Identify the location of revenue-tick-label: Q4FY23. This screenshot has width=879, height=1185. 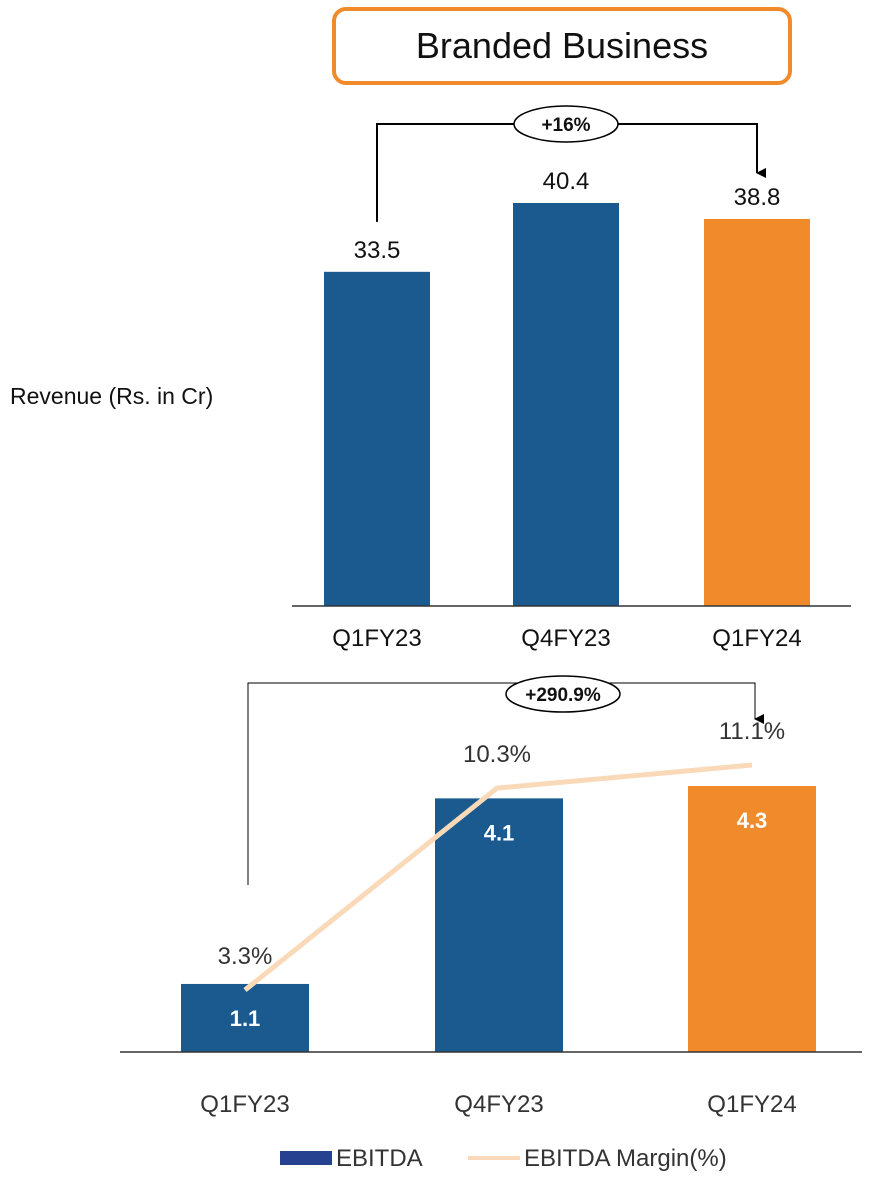
(565, 638).